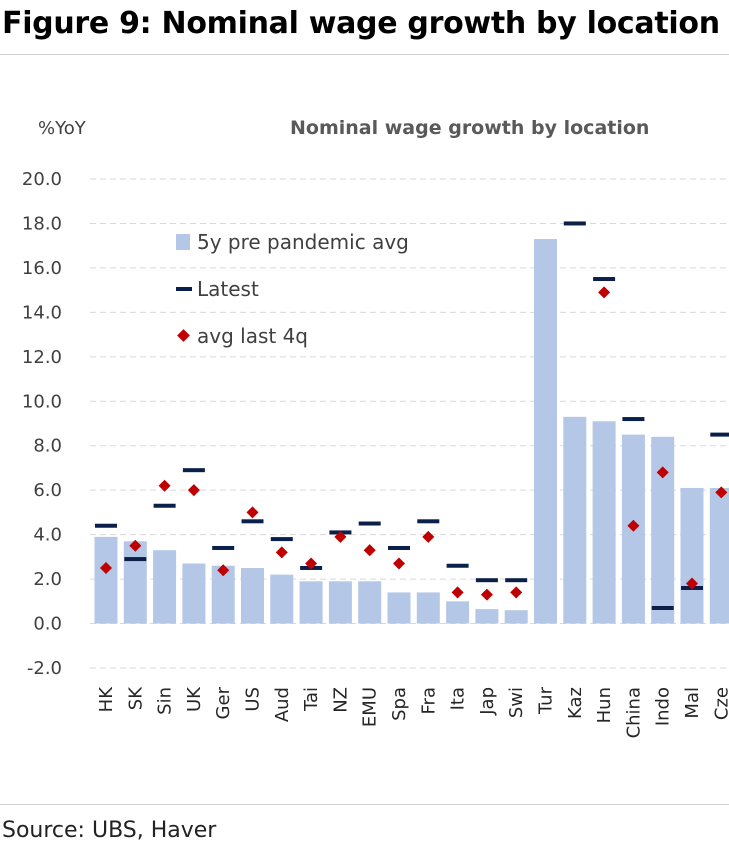 This screenshot has height=854, width=729. I want to click on x-label-cze: Cze, so click(720, 703).